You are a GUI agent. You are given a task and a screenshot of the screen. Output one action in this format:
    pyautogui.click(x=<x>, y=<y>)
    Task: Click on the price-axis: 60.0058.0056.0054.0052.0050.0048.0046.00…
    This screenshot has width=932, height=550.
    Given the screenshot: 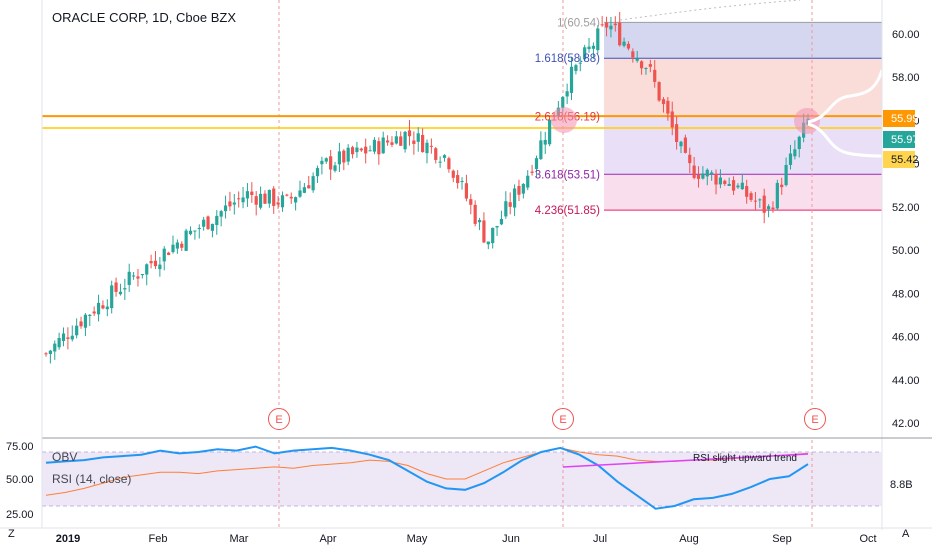 What is the action you would take?
    pyautogui.click(x=906, y=229)
    